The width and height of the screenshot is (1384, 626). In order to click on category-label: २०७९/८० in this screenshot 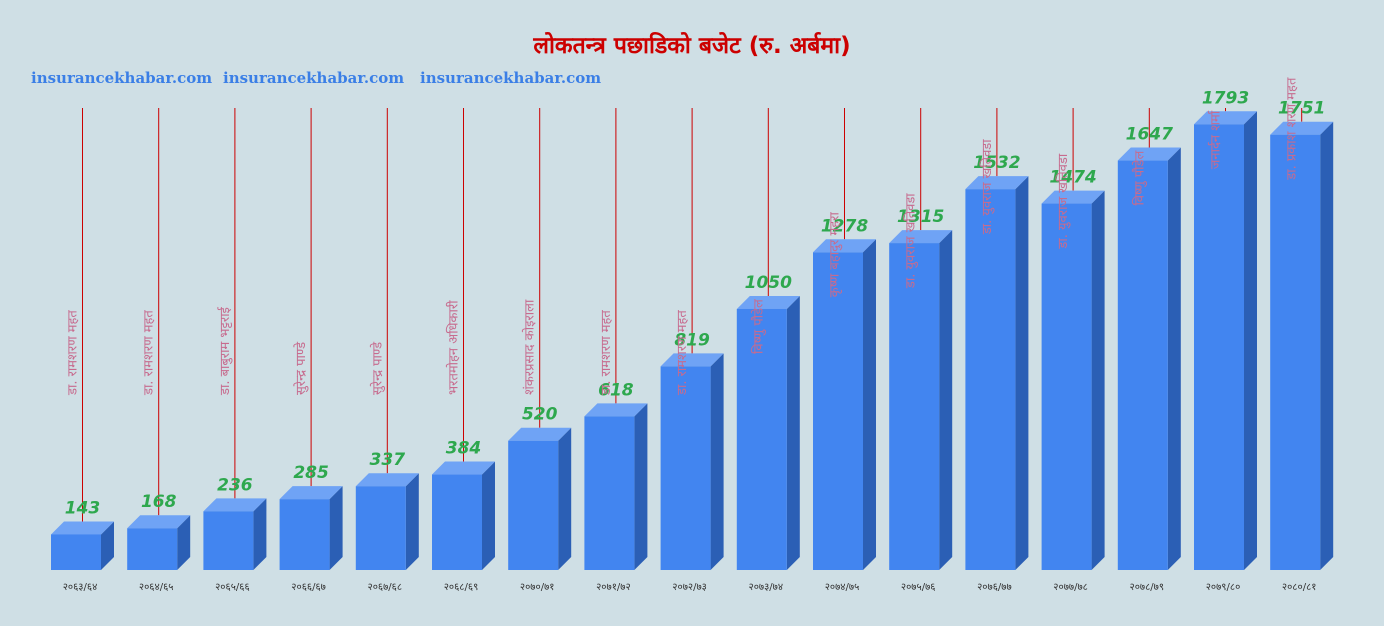, I will do `click(1223, 587)`.